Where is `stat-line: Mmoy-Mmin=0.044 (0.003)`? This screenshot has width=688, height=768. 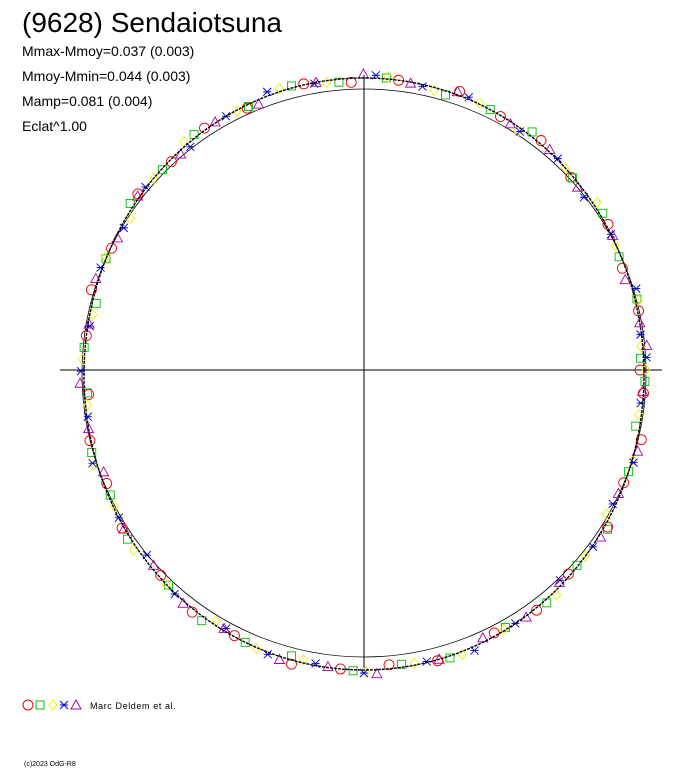 stat-line: Mmoy-Mmin=0.044 (0.003) is located at coordinates (106, 76).